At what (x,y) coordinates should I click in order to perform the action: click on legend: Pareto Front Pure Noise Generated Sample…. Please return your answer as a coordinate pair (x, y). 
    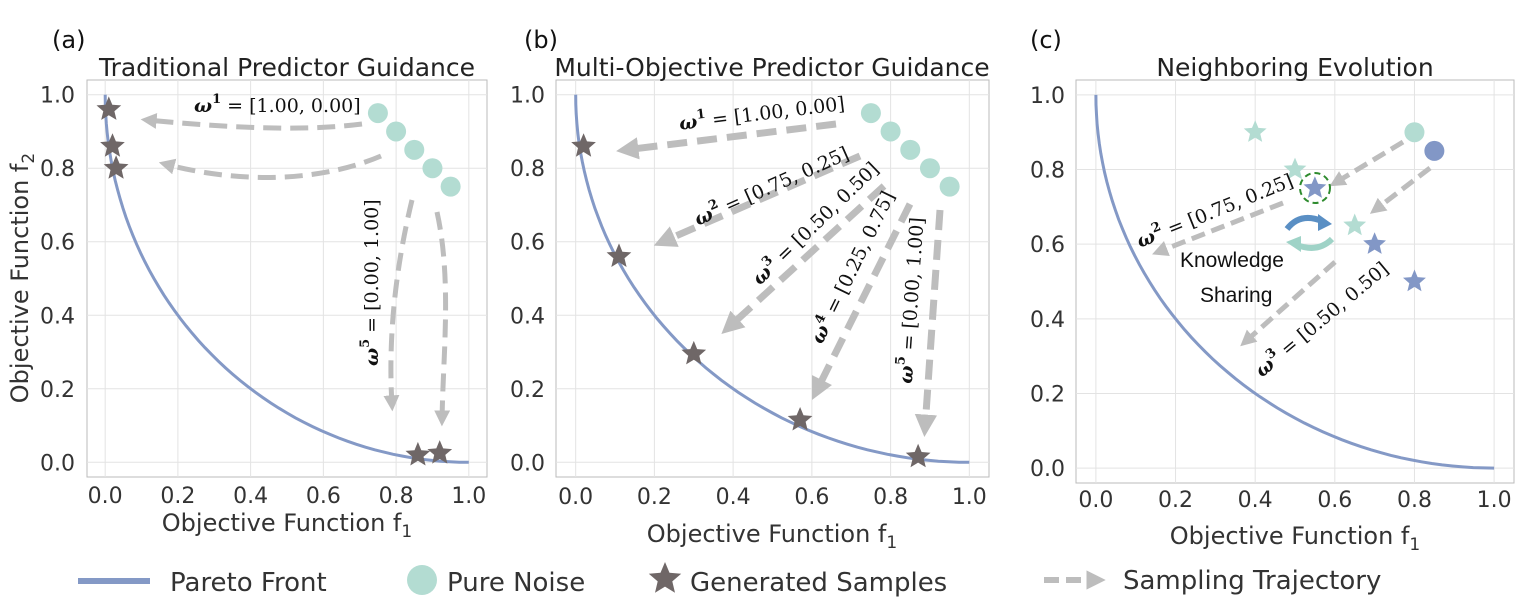
    Looking at the image, I should click on (729, 580).